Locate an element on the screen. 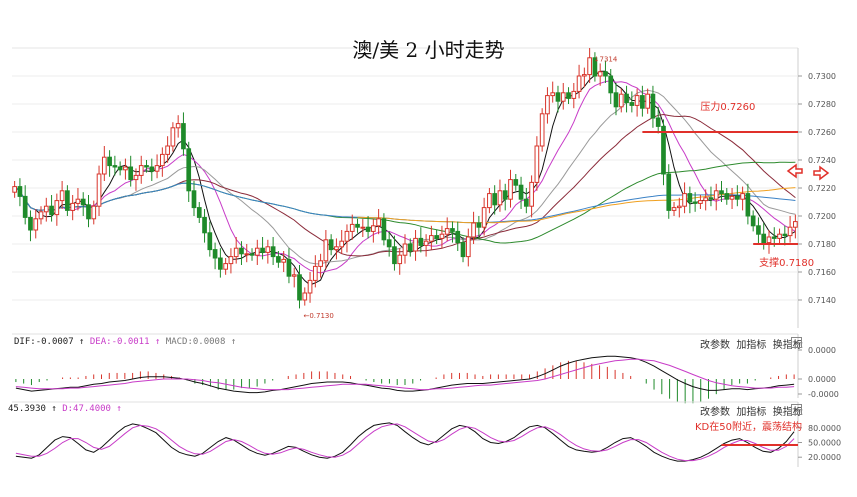 This screenshot has width=857, height=497. kd-toolbar: 改参数 加指标 换指标 is located at coordinates (751, 410).